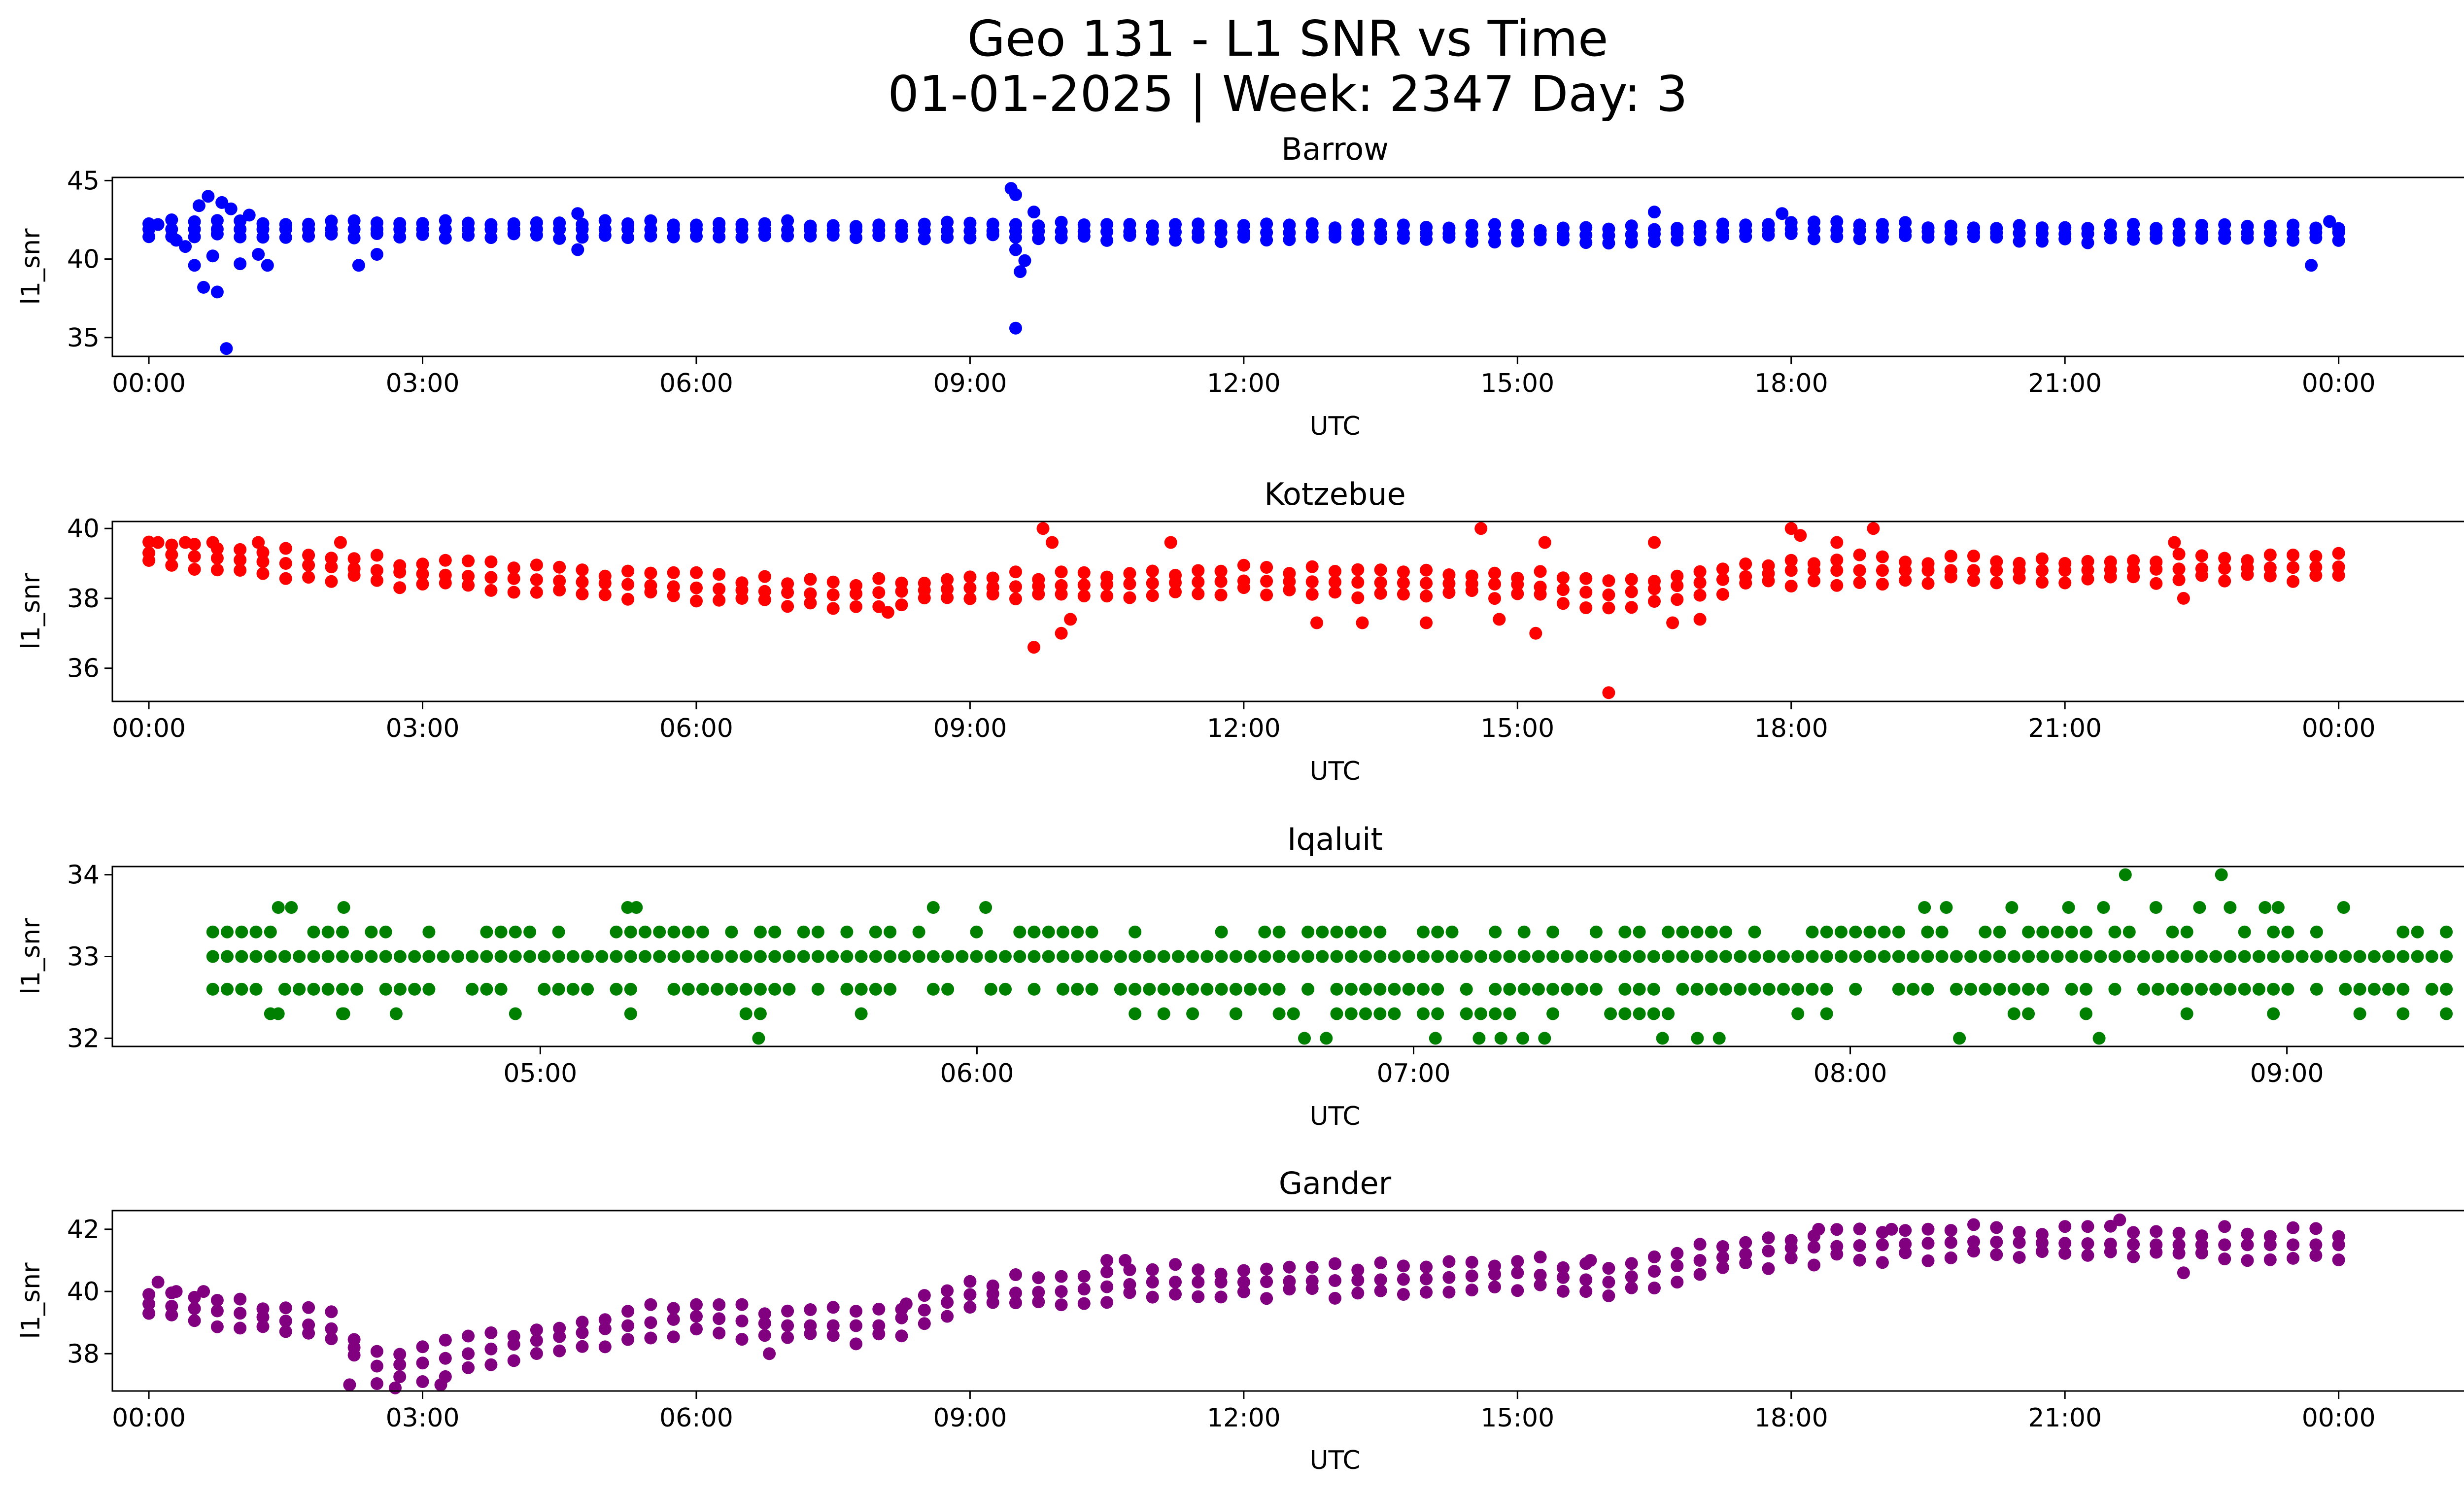  I want to click on x-tick-label: 12:00, so click(1244, 1418).